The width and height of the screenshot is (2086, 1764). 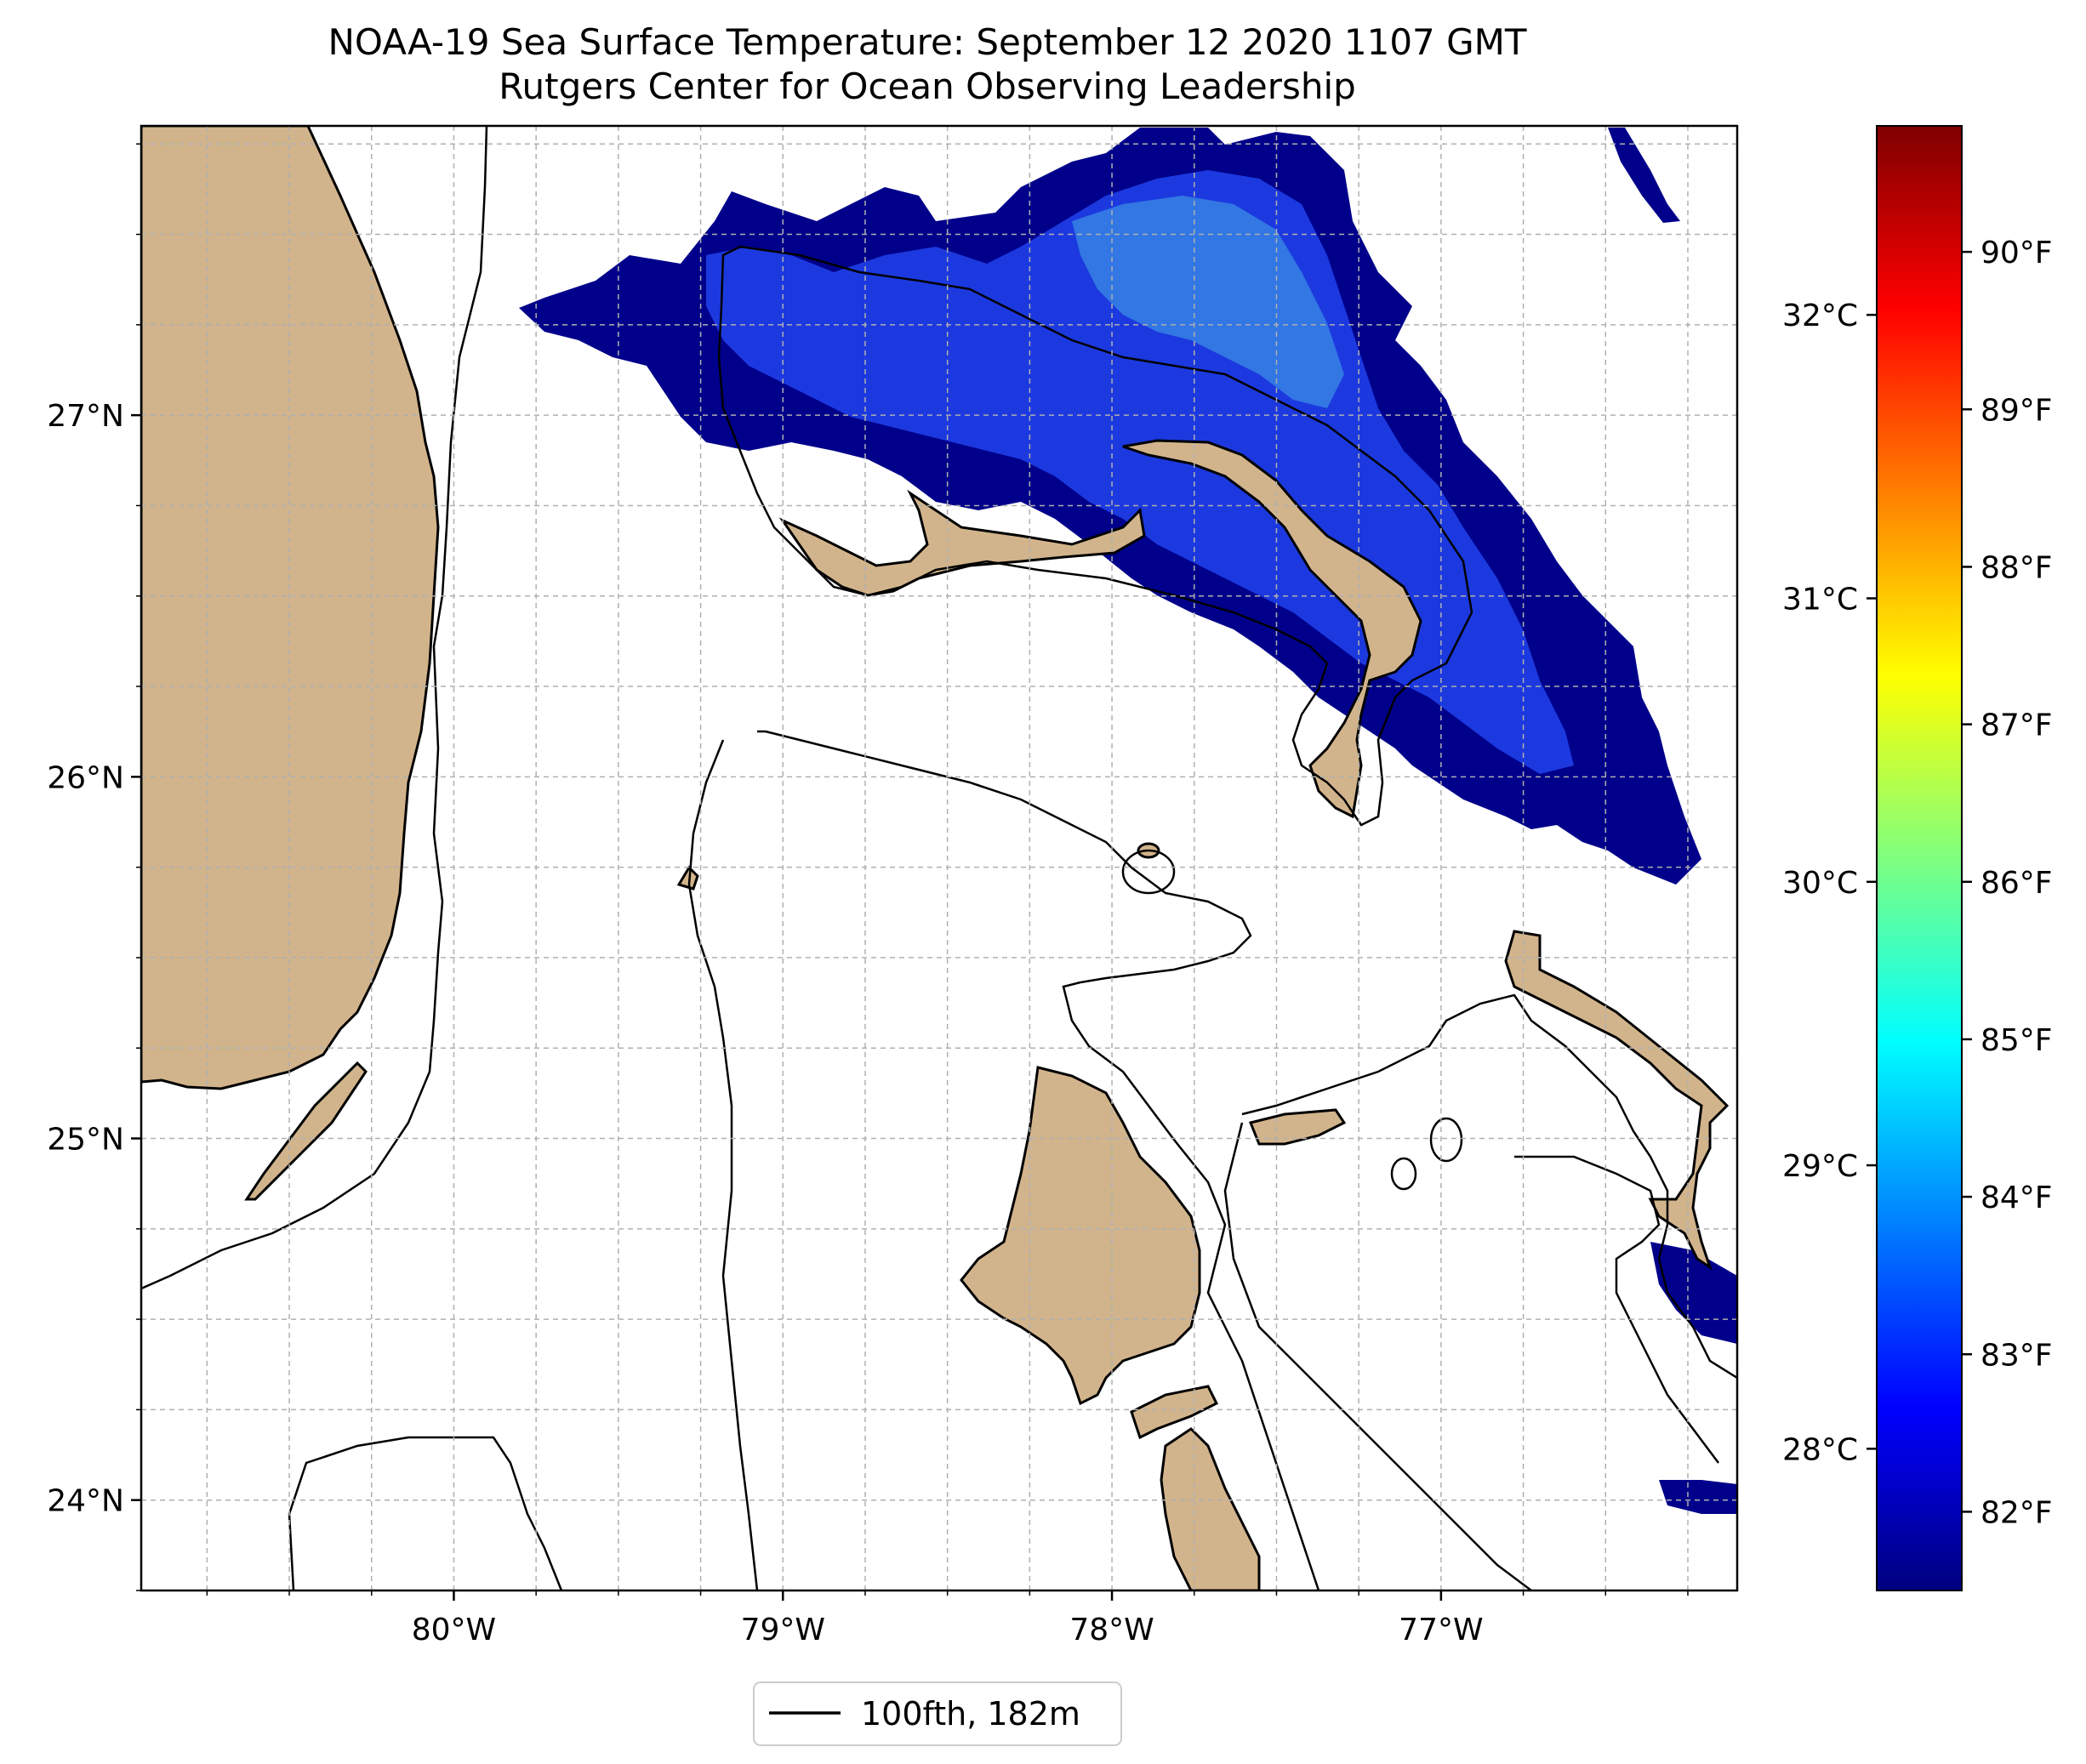 What do you see at coordinates (85, 416) in the screenshot?
I see `lat-tick-label: 27°N` at bounding box center [85, 416].